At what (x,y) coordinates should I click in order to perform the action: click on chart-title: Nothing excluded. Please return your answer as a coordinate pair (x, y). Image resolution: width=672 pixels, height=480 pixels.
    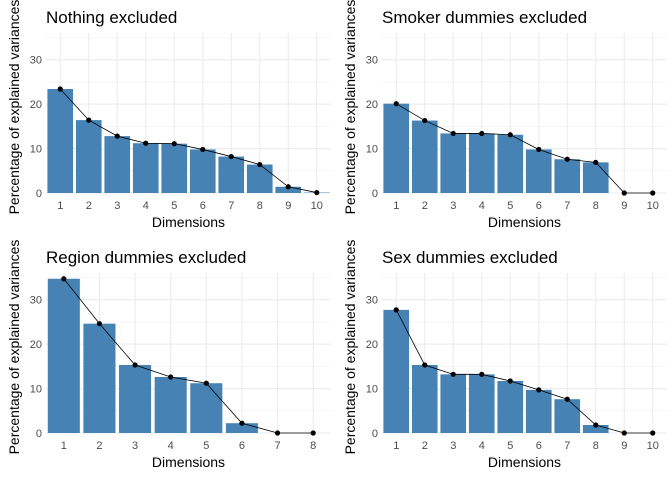
    Looking at the image, I should click on (111, 17).